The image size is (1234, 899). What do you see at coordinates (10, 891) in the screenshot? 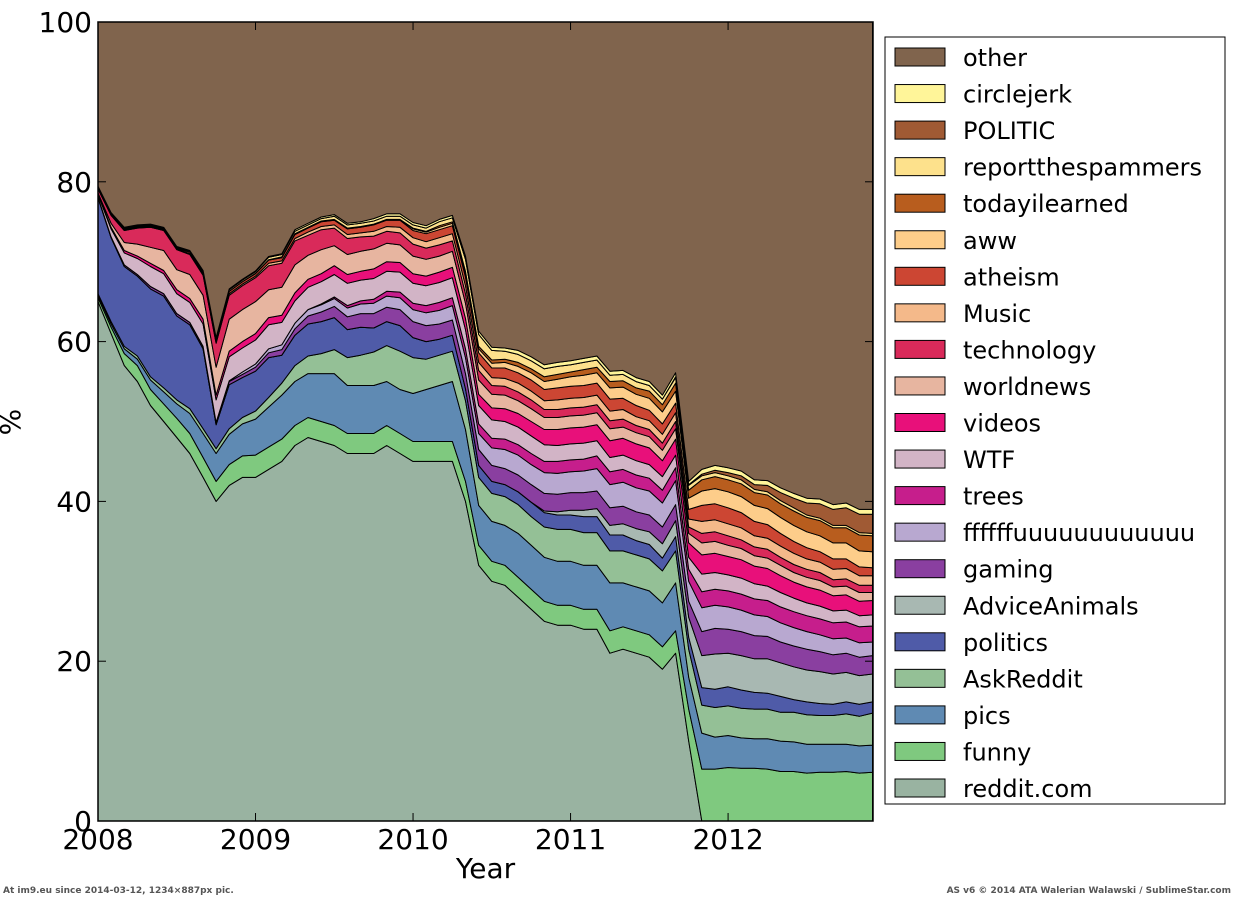
I see `footer-prefix: At` at bounding box center [10, 891].